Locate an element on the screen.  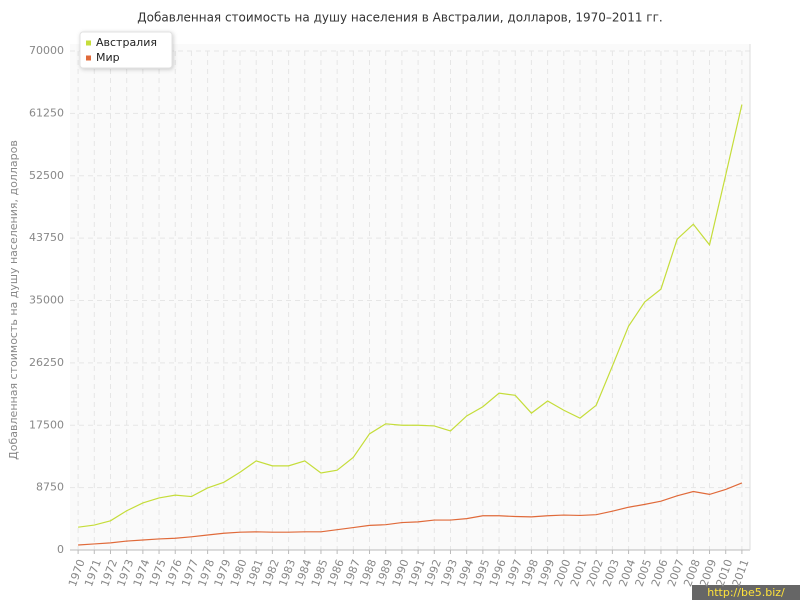
y-tick-label: 17500 is located at coordinates (46, 424).